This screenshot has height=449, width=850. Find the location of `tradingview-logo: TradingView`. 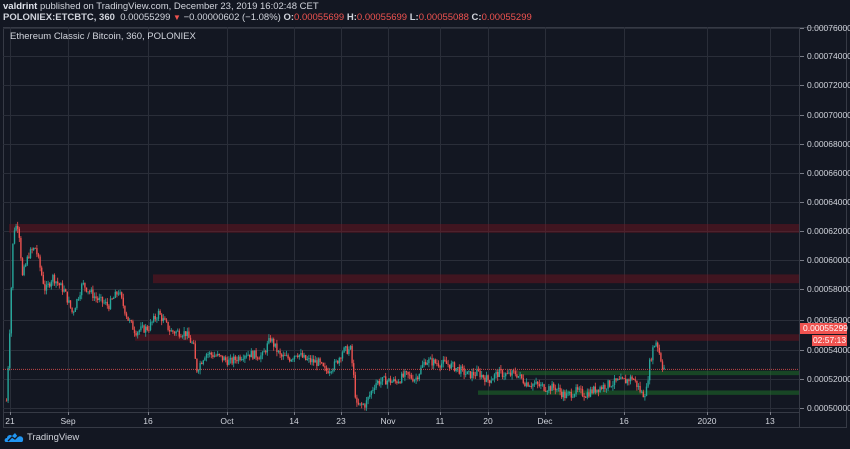

tradingview-logo: TradingView is located at coordinates (41, 437).